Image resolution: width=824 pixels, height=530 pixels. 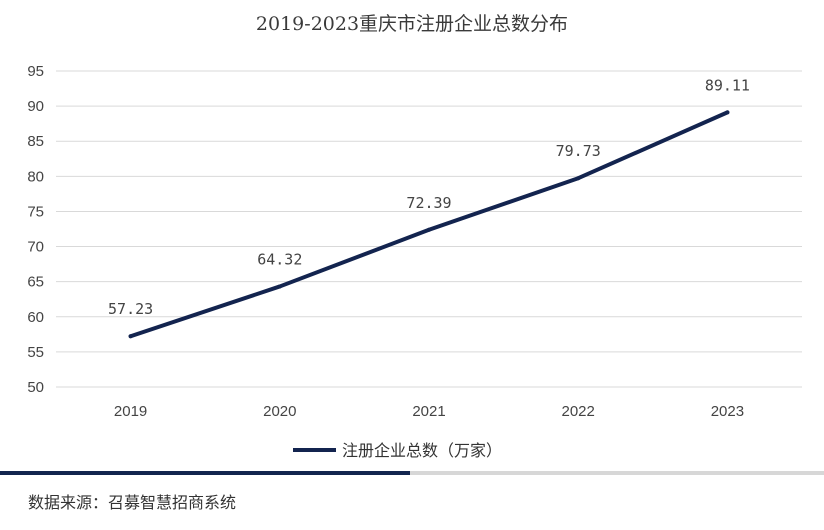 I want to click on y-tick-label: 85, so click(x=35, y=141).